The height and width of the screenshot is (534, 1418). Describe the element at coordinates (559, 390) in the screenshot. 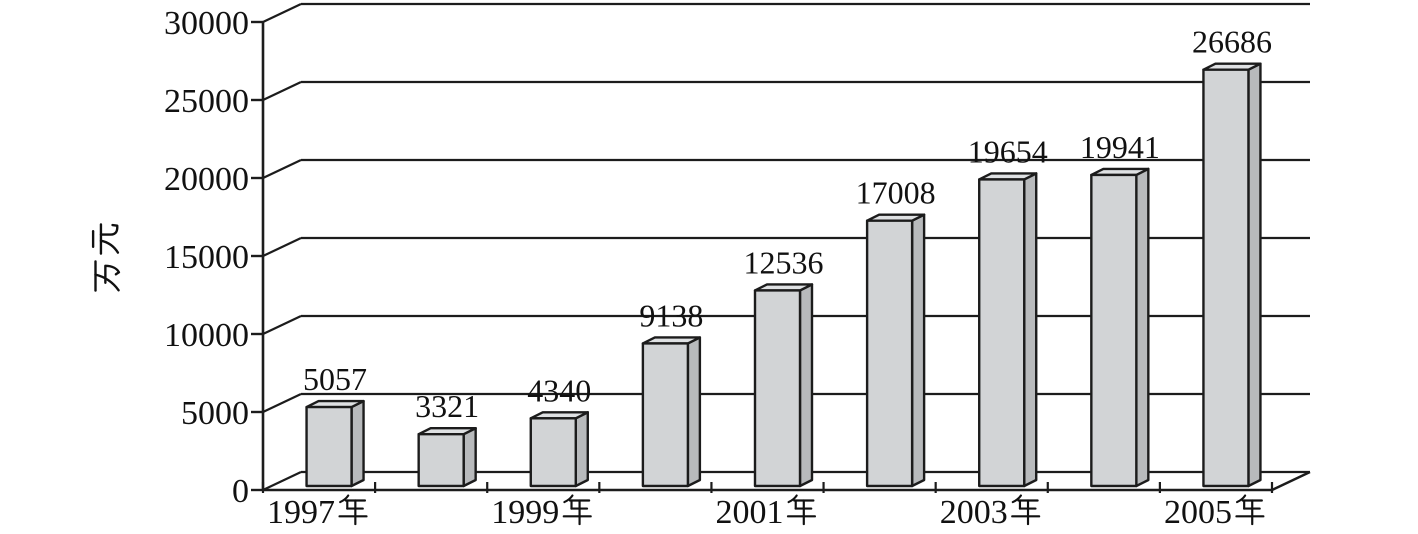

I see `bar-value-label-1999: 4340` at that location.